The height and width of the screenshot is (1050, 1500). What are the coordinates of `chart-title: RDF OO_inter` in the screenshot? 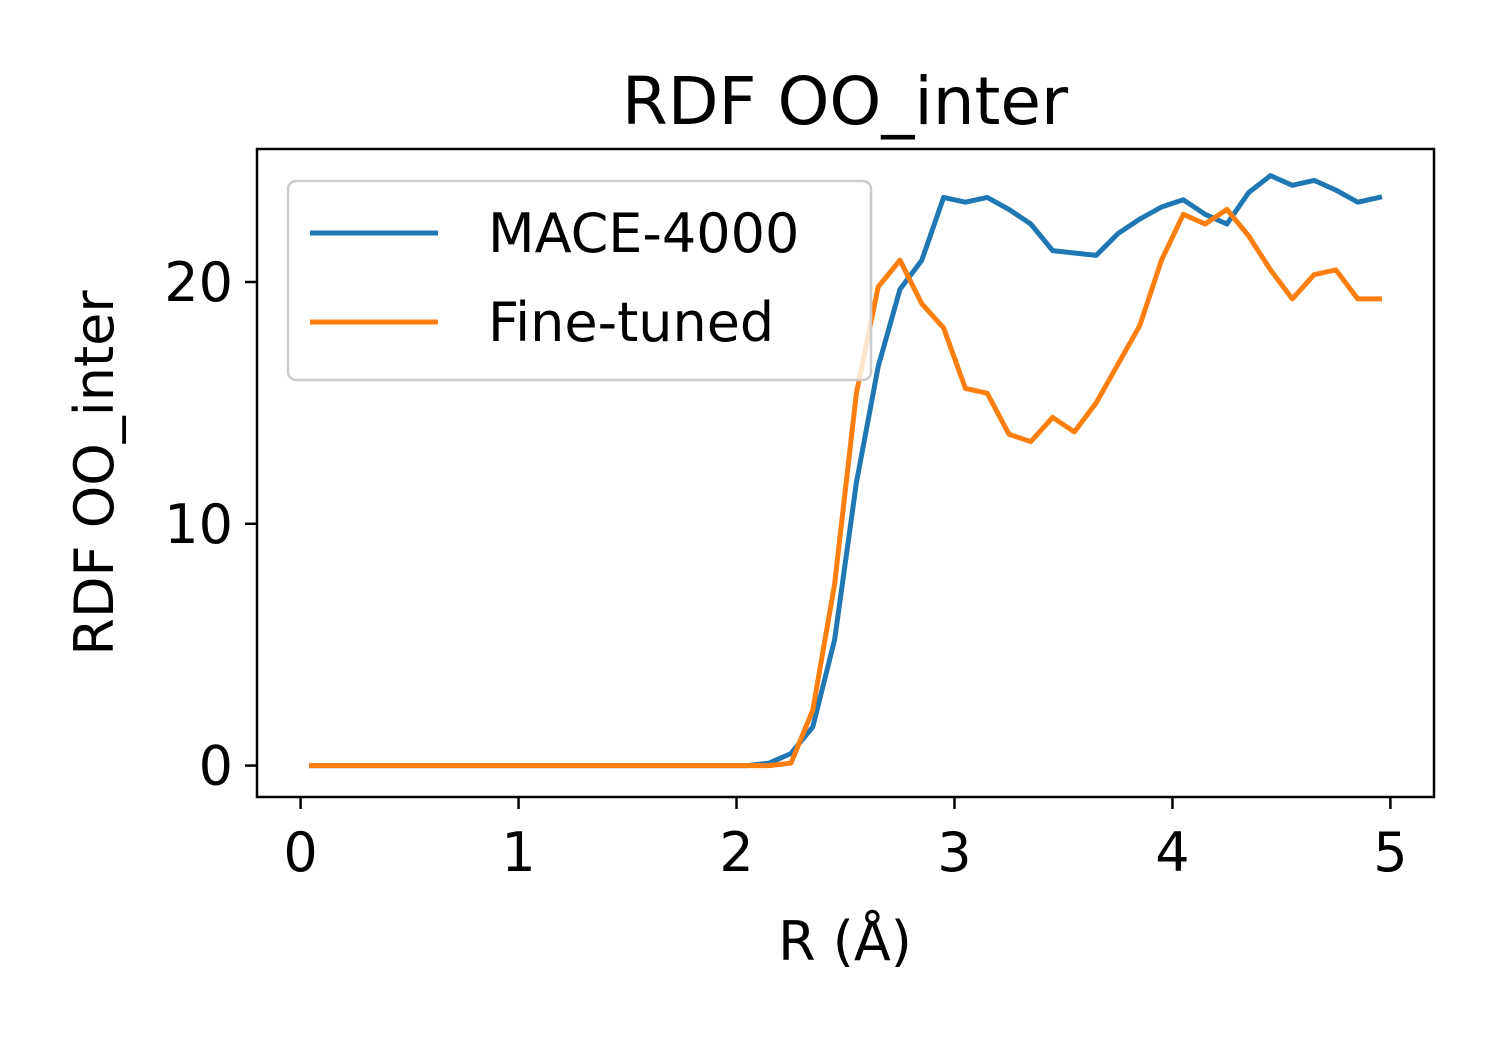 It's located at (845, 101).